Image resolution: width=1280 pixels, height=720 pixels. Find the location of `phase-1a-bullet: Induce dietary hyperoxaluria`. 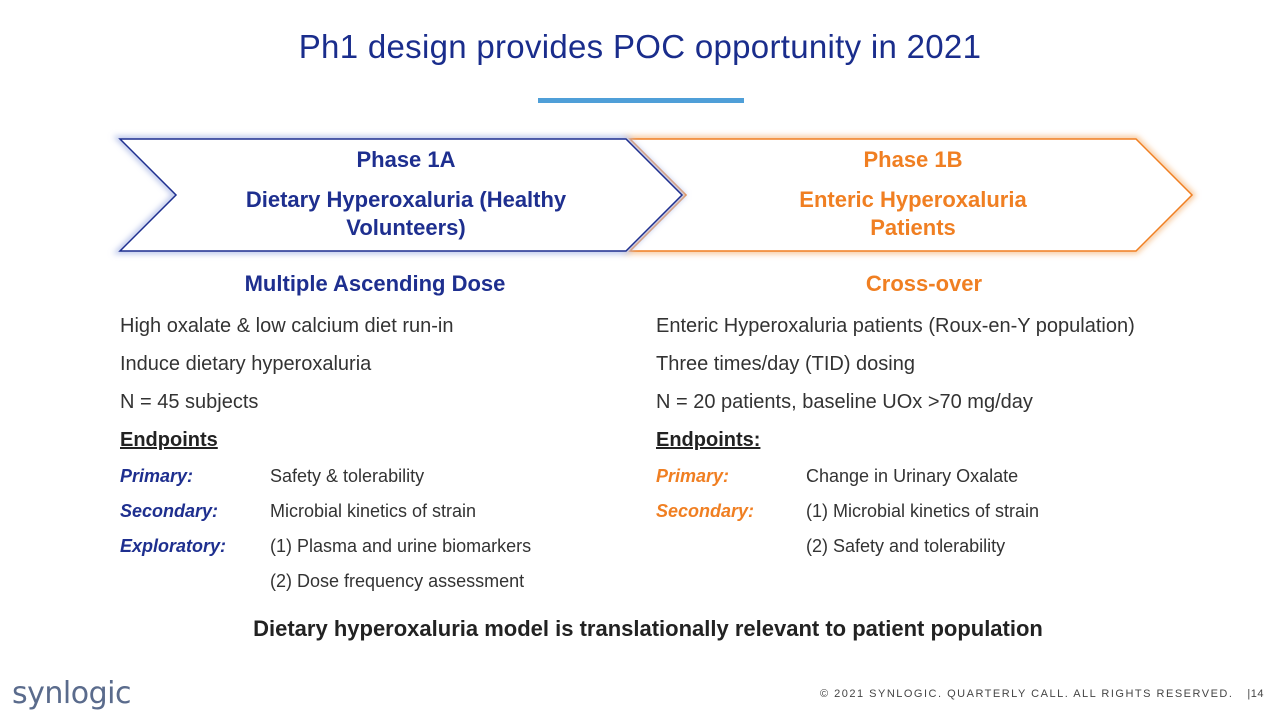

phase-1a-bullet: Induce dietary hyperoxaluria is located at coordinates (246, 364).